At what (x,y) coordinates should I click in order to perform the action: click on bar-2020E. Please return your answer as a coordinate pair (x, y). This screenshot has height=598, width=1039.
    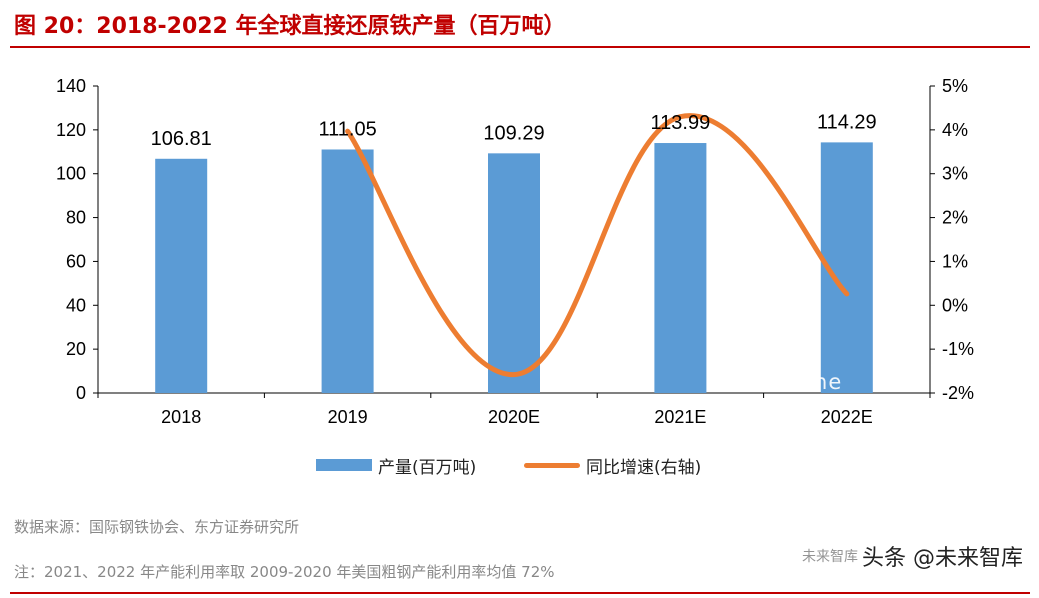
    Looking at the image, I should click on (514, 273).